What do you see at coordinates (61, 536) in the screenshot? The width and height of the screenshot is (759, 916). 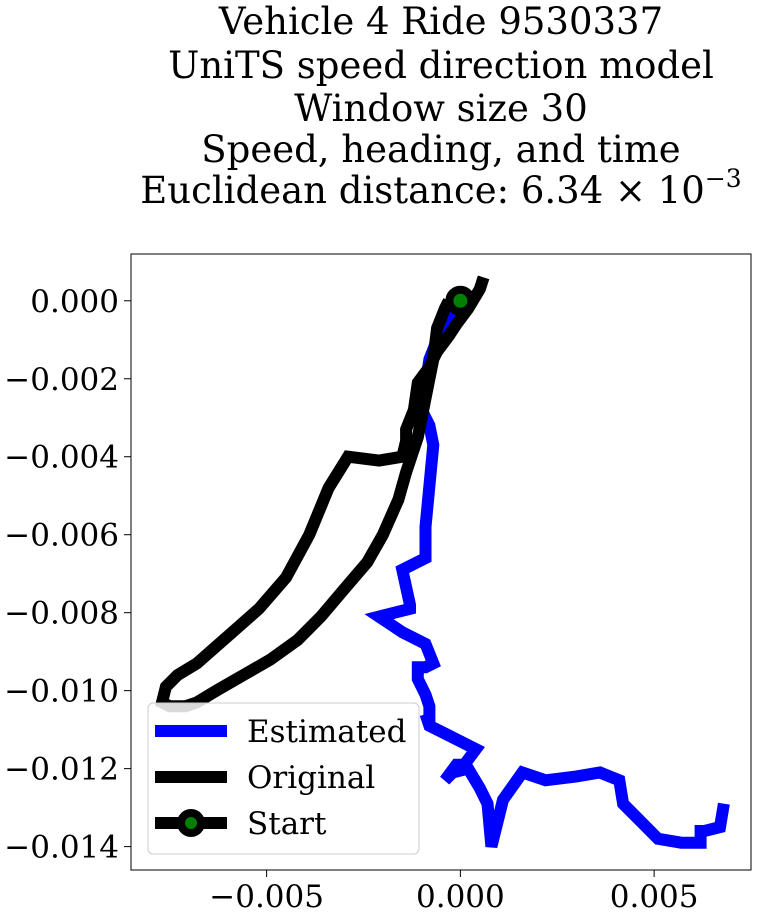 I see `y-tick-label: −0.006` at bounding box center [61, 536].